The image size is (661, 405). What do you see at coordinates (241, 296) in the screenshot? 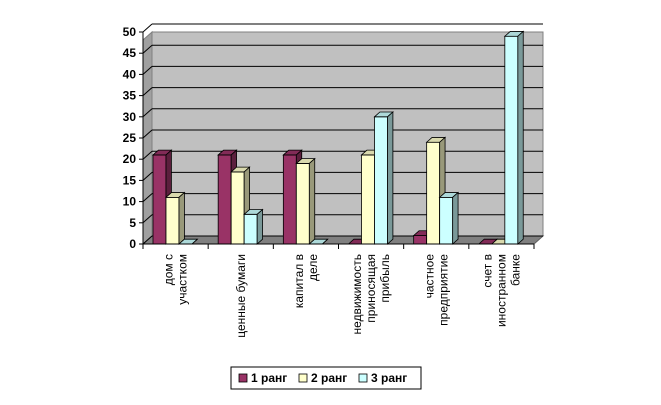
I see `x-tick-label: ценные бумаги` at bounding box center [241, 296].